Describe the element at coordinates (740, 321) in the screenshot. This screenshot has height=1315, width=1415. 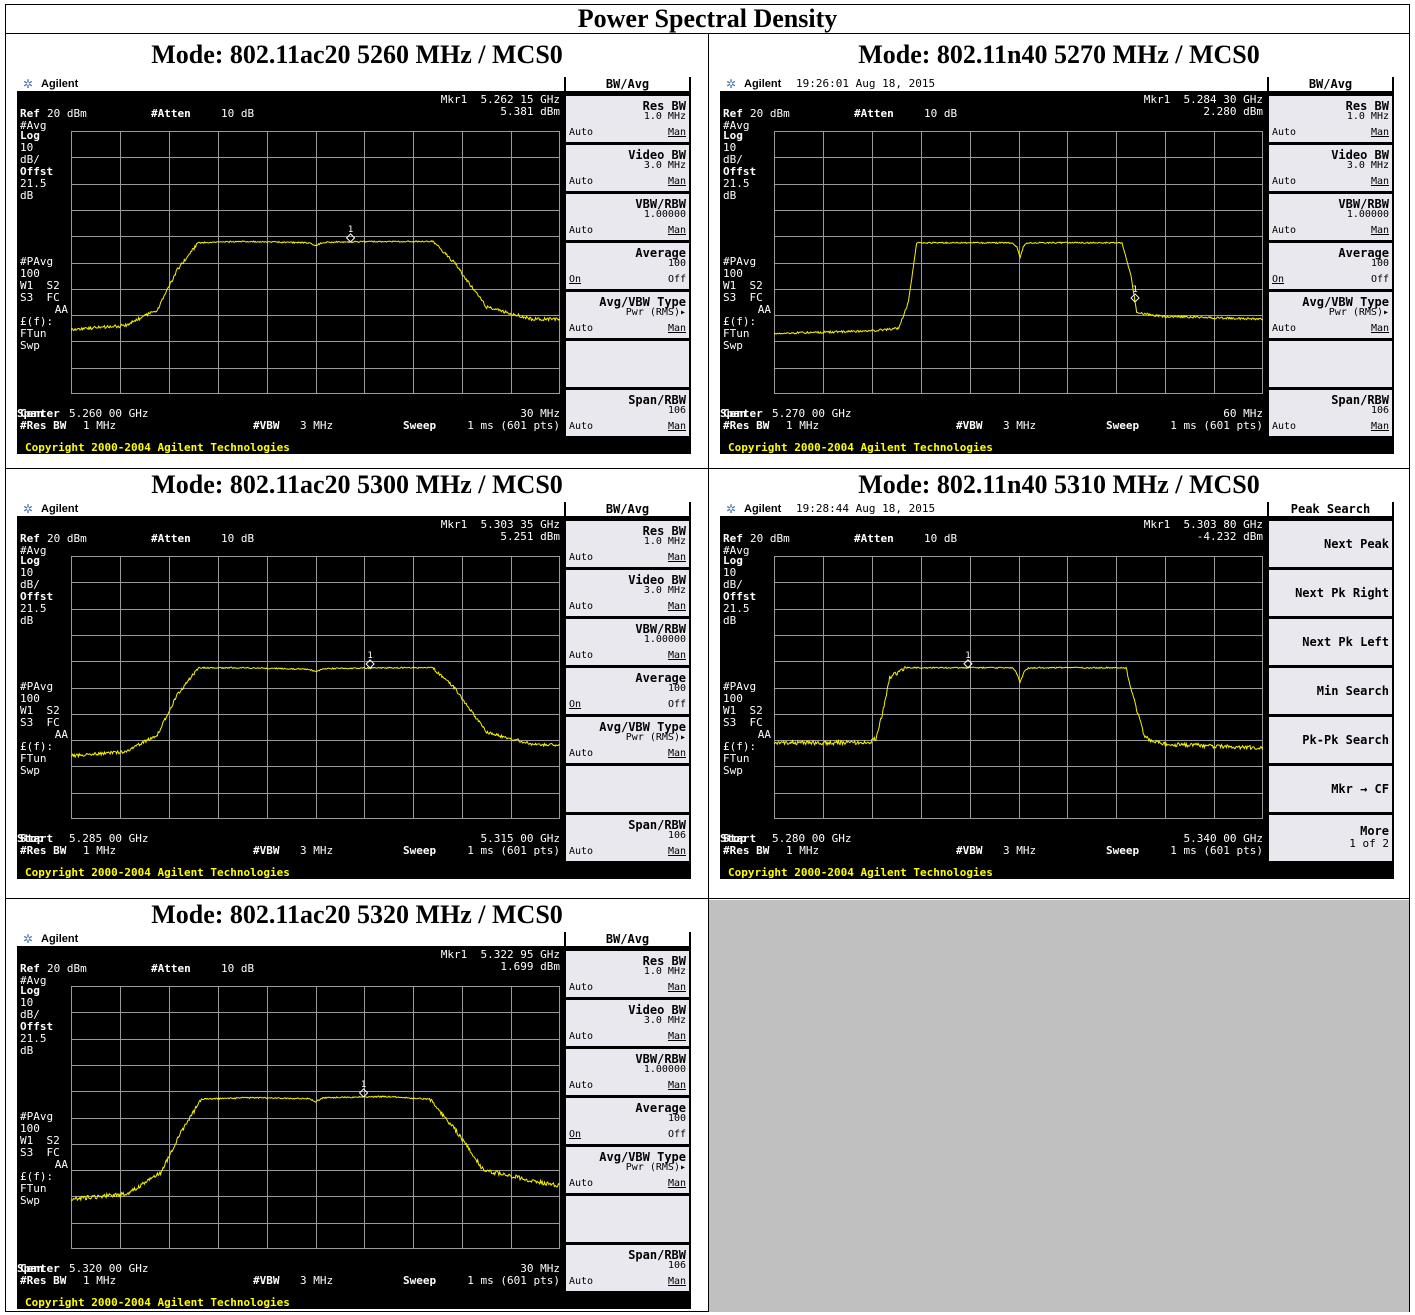
I see `ff-label: £(f):` at that location.